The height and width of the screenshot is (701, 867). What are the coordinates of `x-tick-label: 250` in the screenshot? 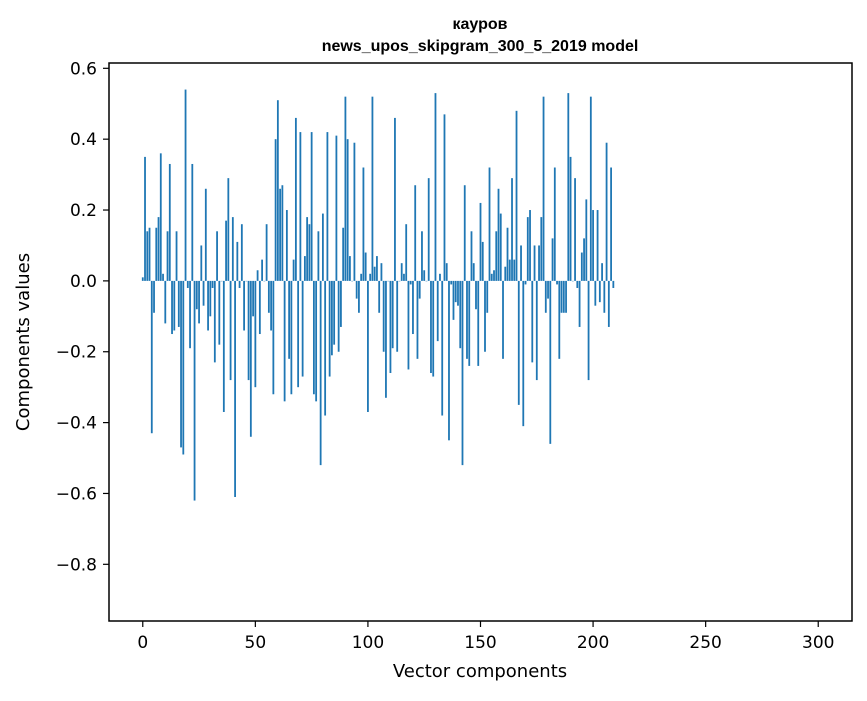 It's located at (705, 643).